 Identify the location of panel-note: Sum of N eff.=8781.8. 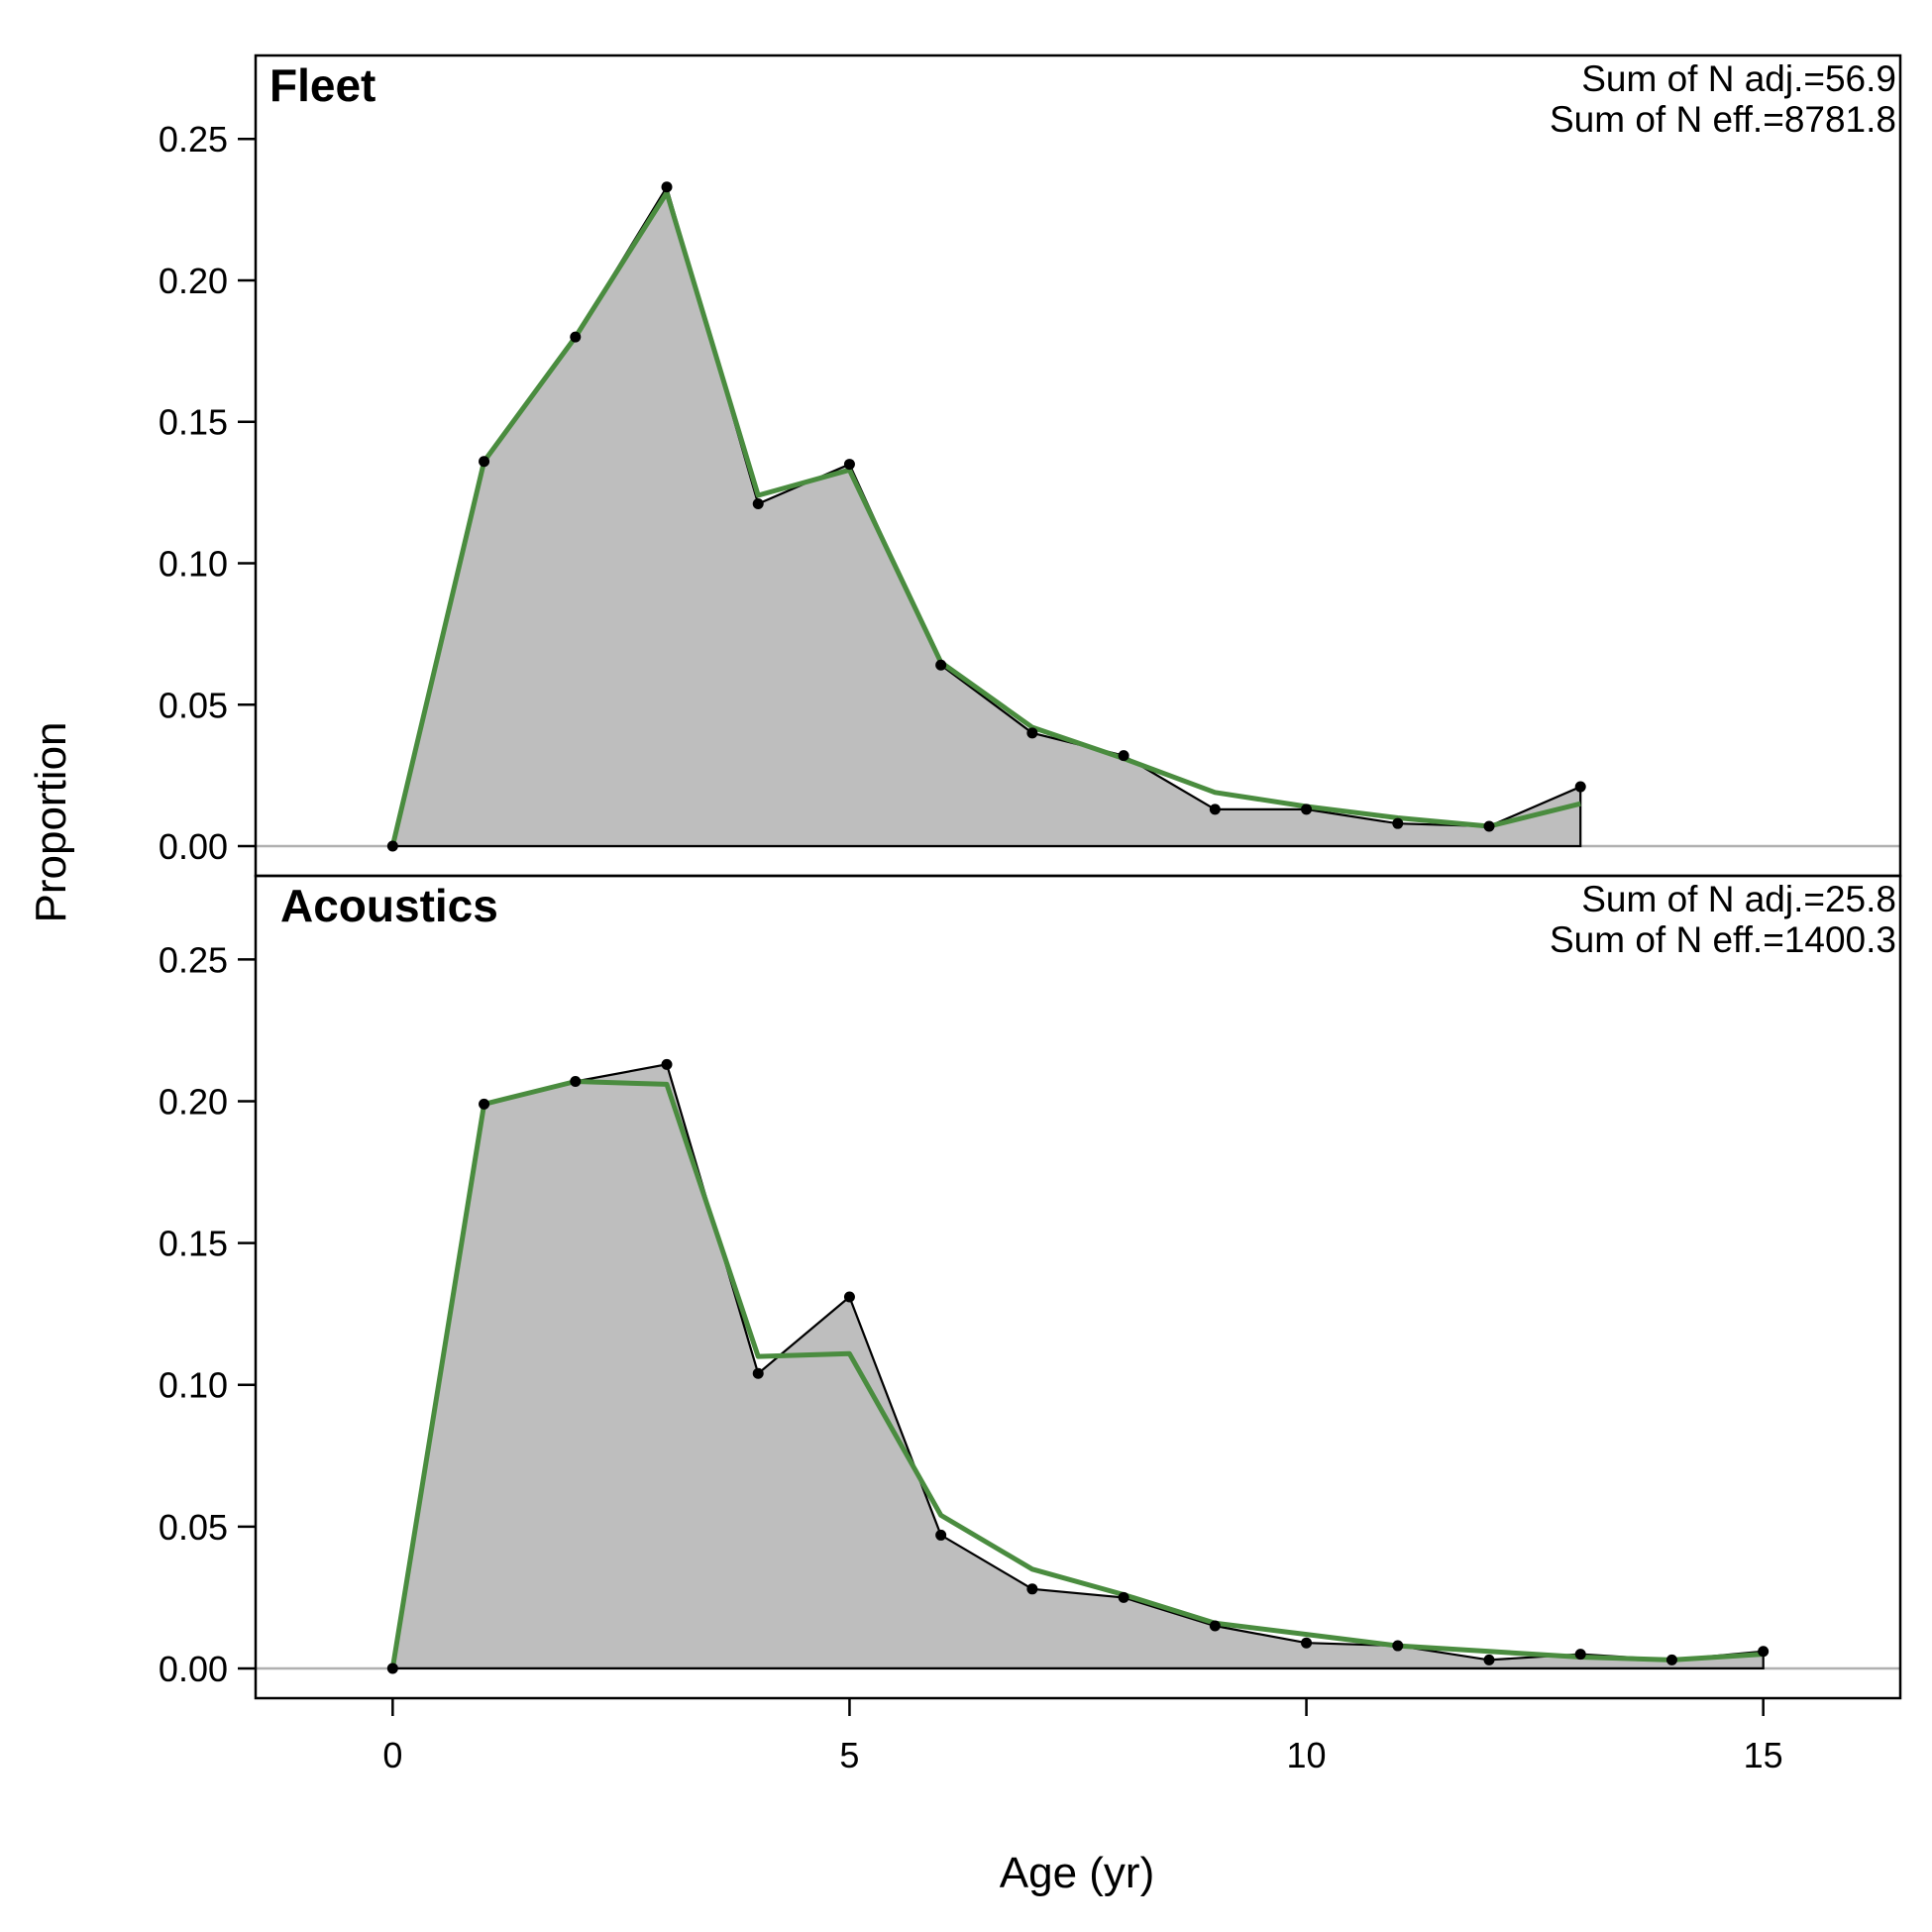
(1723, 119).